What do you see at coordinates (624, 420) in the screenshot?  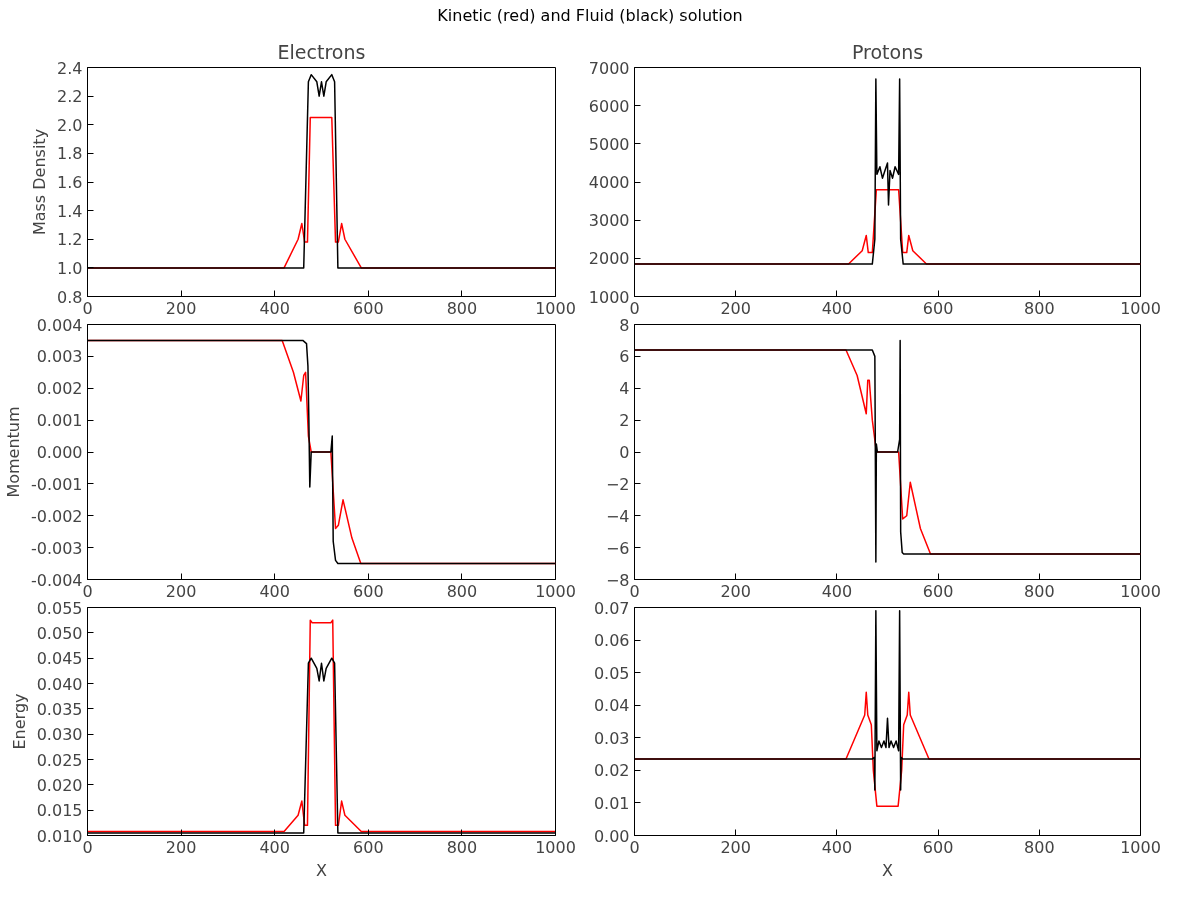 I see `y-tick-label: 2` at bounding box center [624, 420].